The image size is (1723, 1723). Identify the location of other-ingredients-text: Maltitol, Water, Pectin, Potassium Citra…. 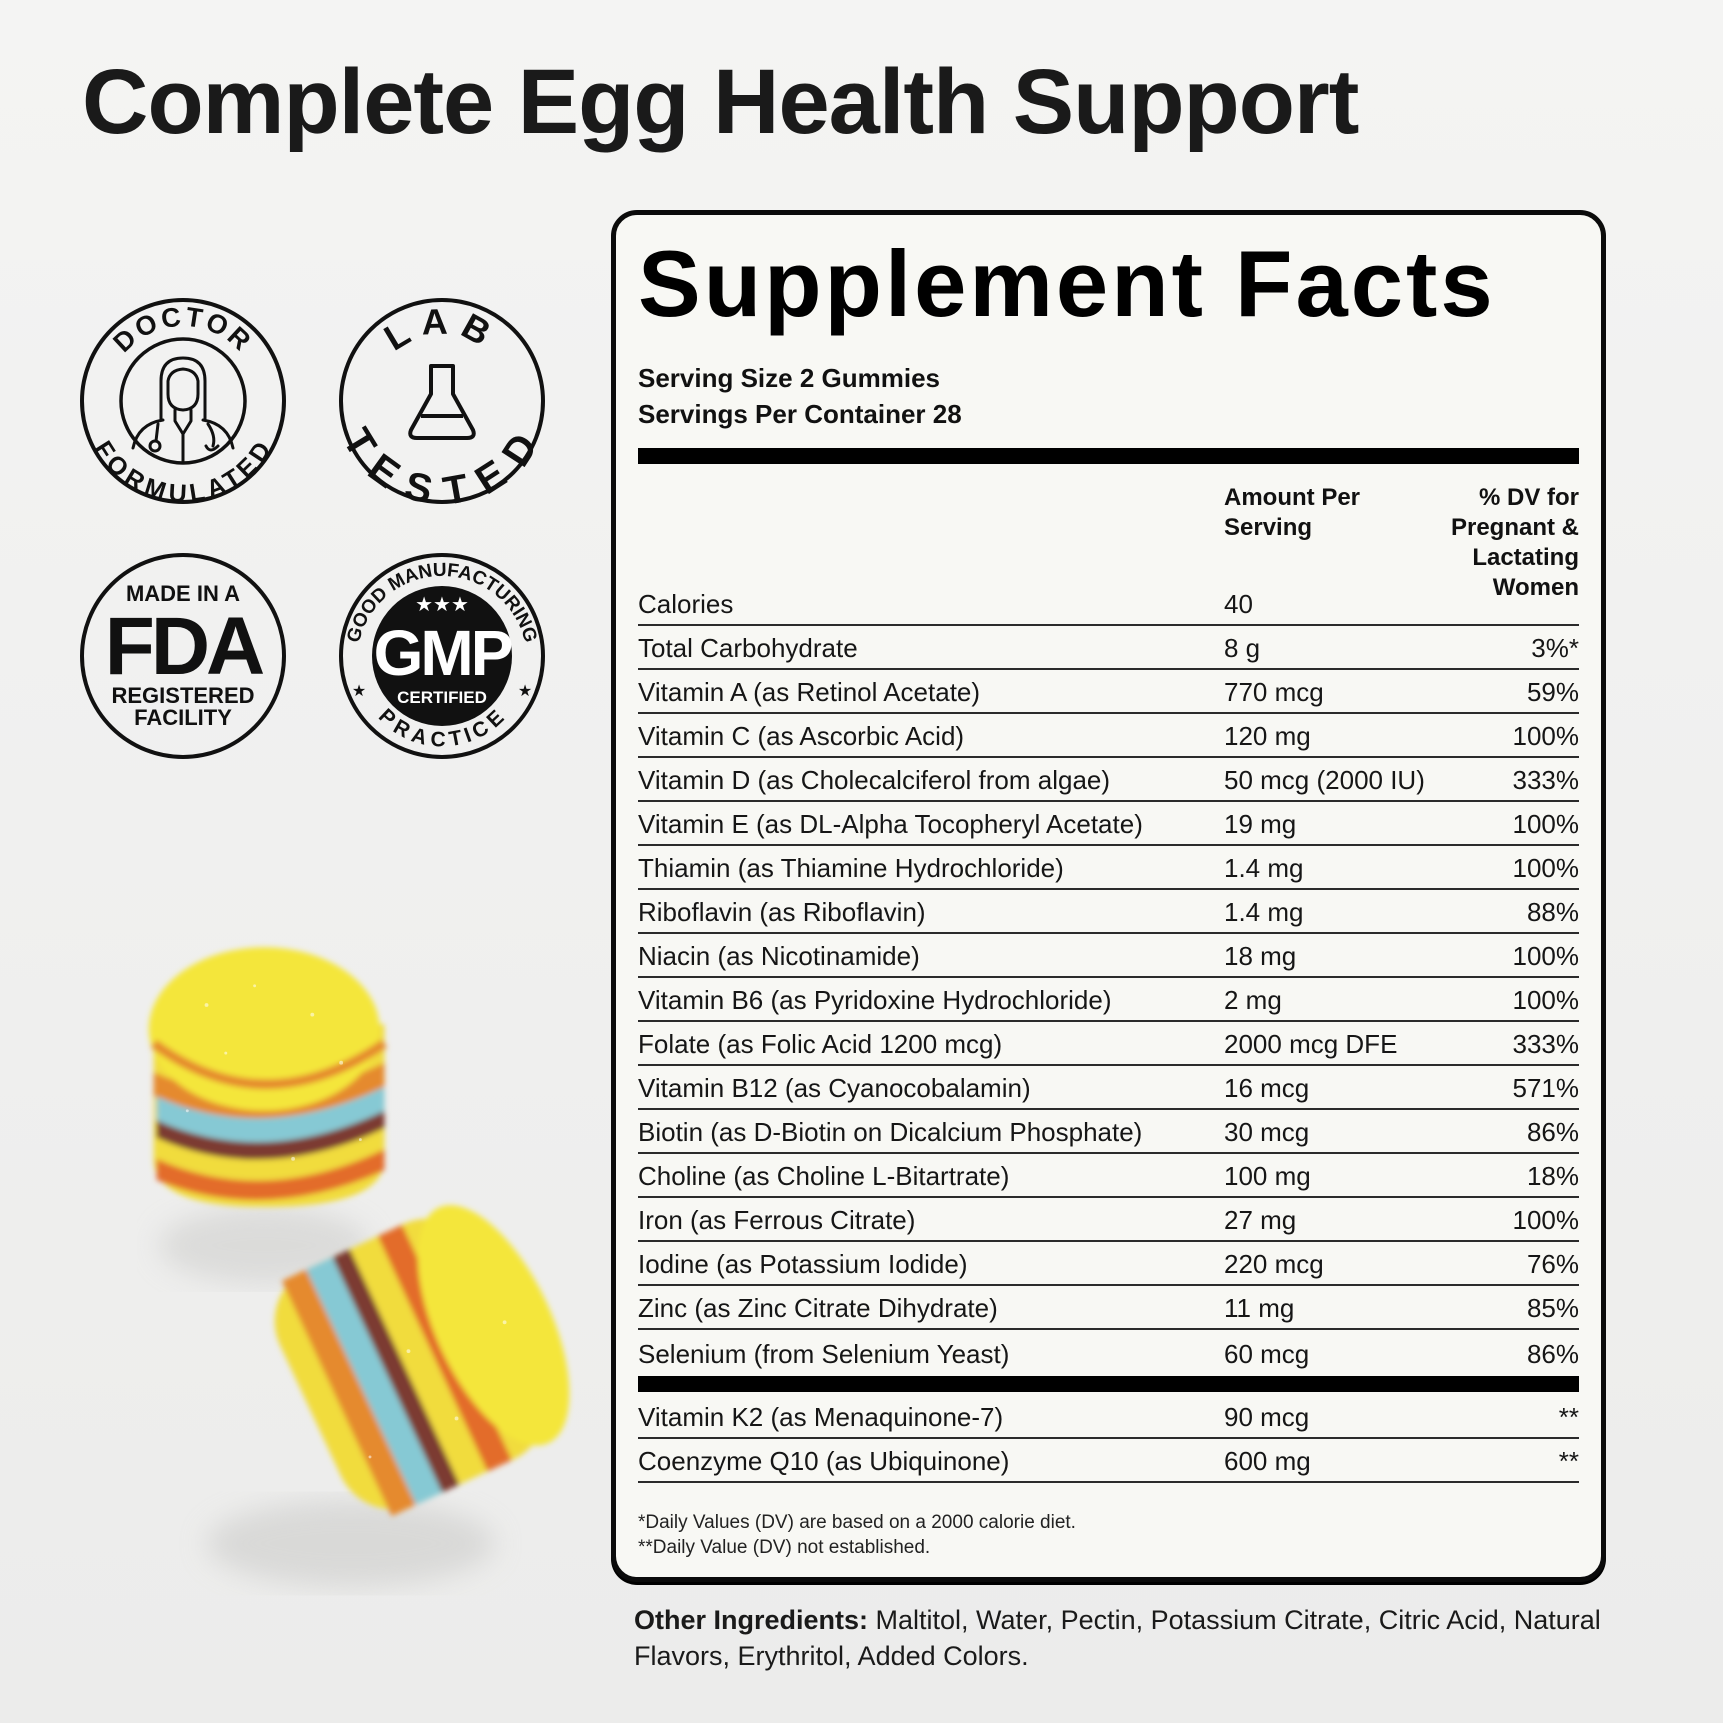
(1117, 1638).